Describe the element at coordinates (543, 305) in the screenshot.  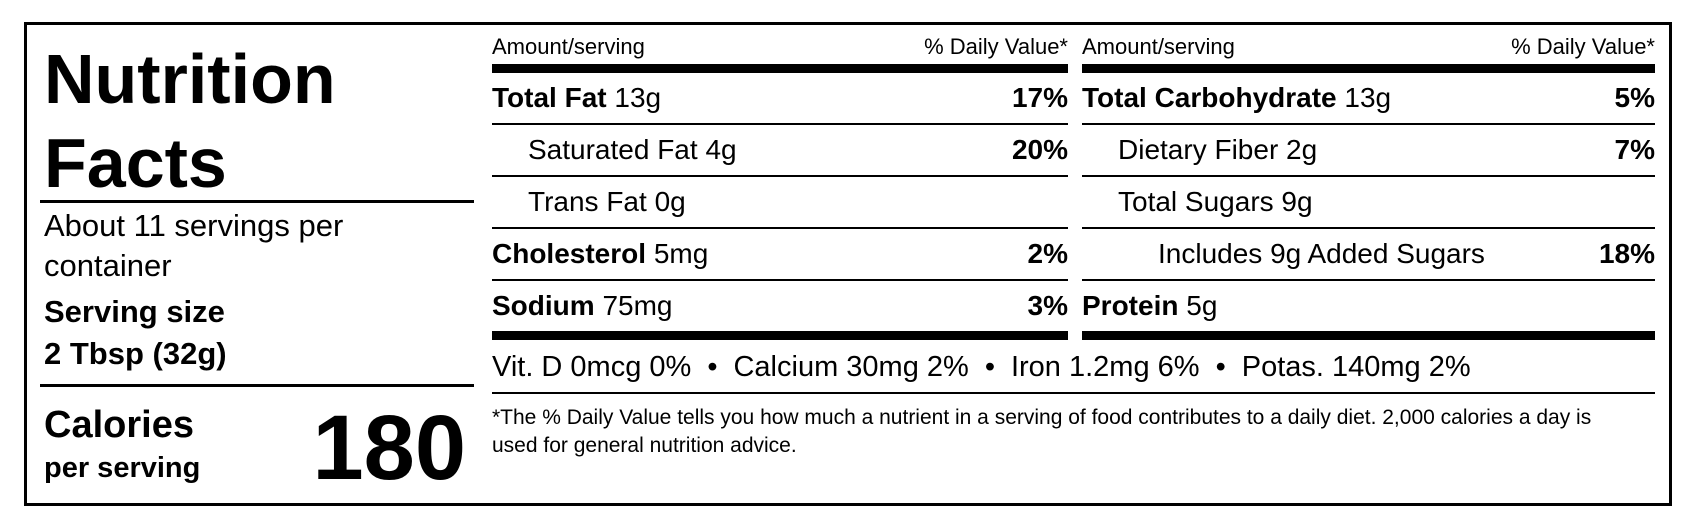
I see `nutrient-name: Sodium` at that location.